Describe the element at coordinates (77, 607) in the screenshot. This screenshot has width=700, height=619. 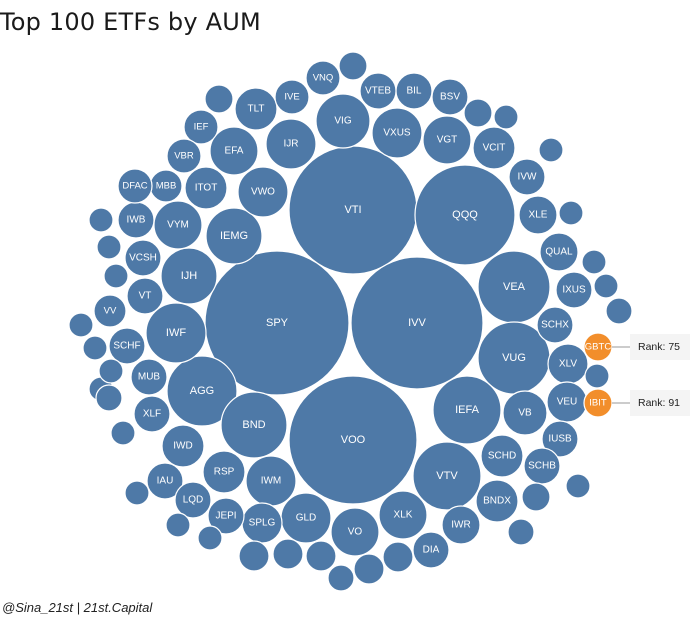
I see `credit-footer: @Sina_21st | 21st.Capital` at that location.